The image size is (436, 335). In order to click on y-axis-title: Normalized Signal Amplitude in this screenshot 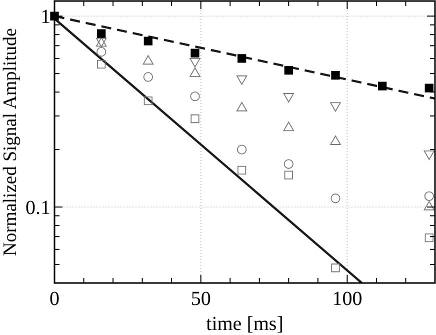, I will do `click(10, 142)`.